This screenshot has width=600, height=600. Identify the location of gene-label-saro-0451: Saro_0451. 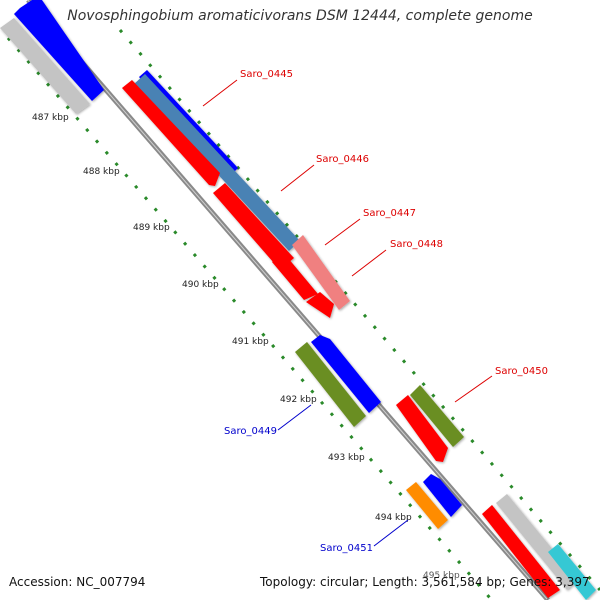
(346, 548).